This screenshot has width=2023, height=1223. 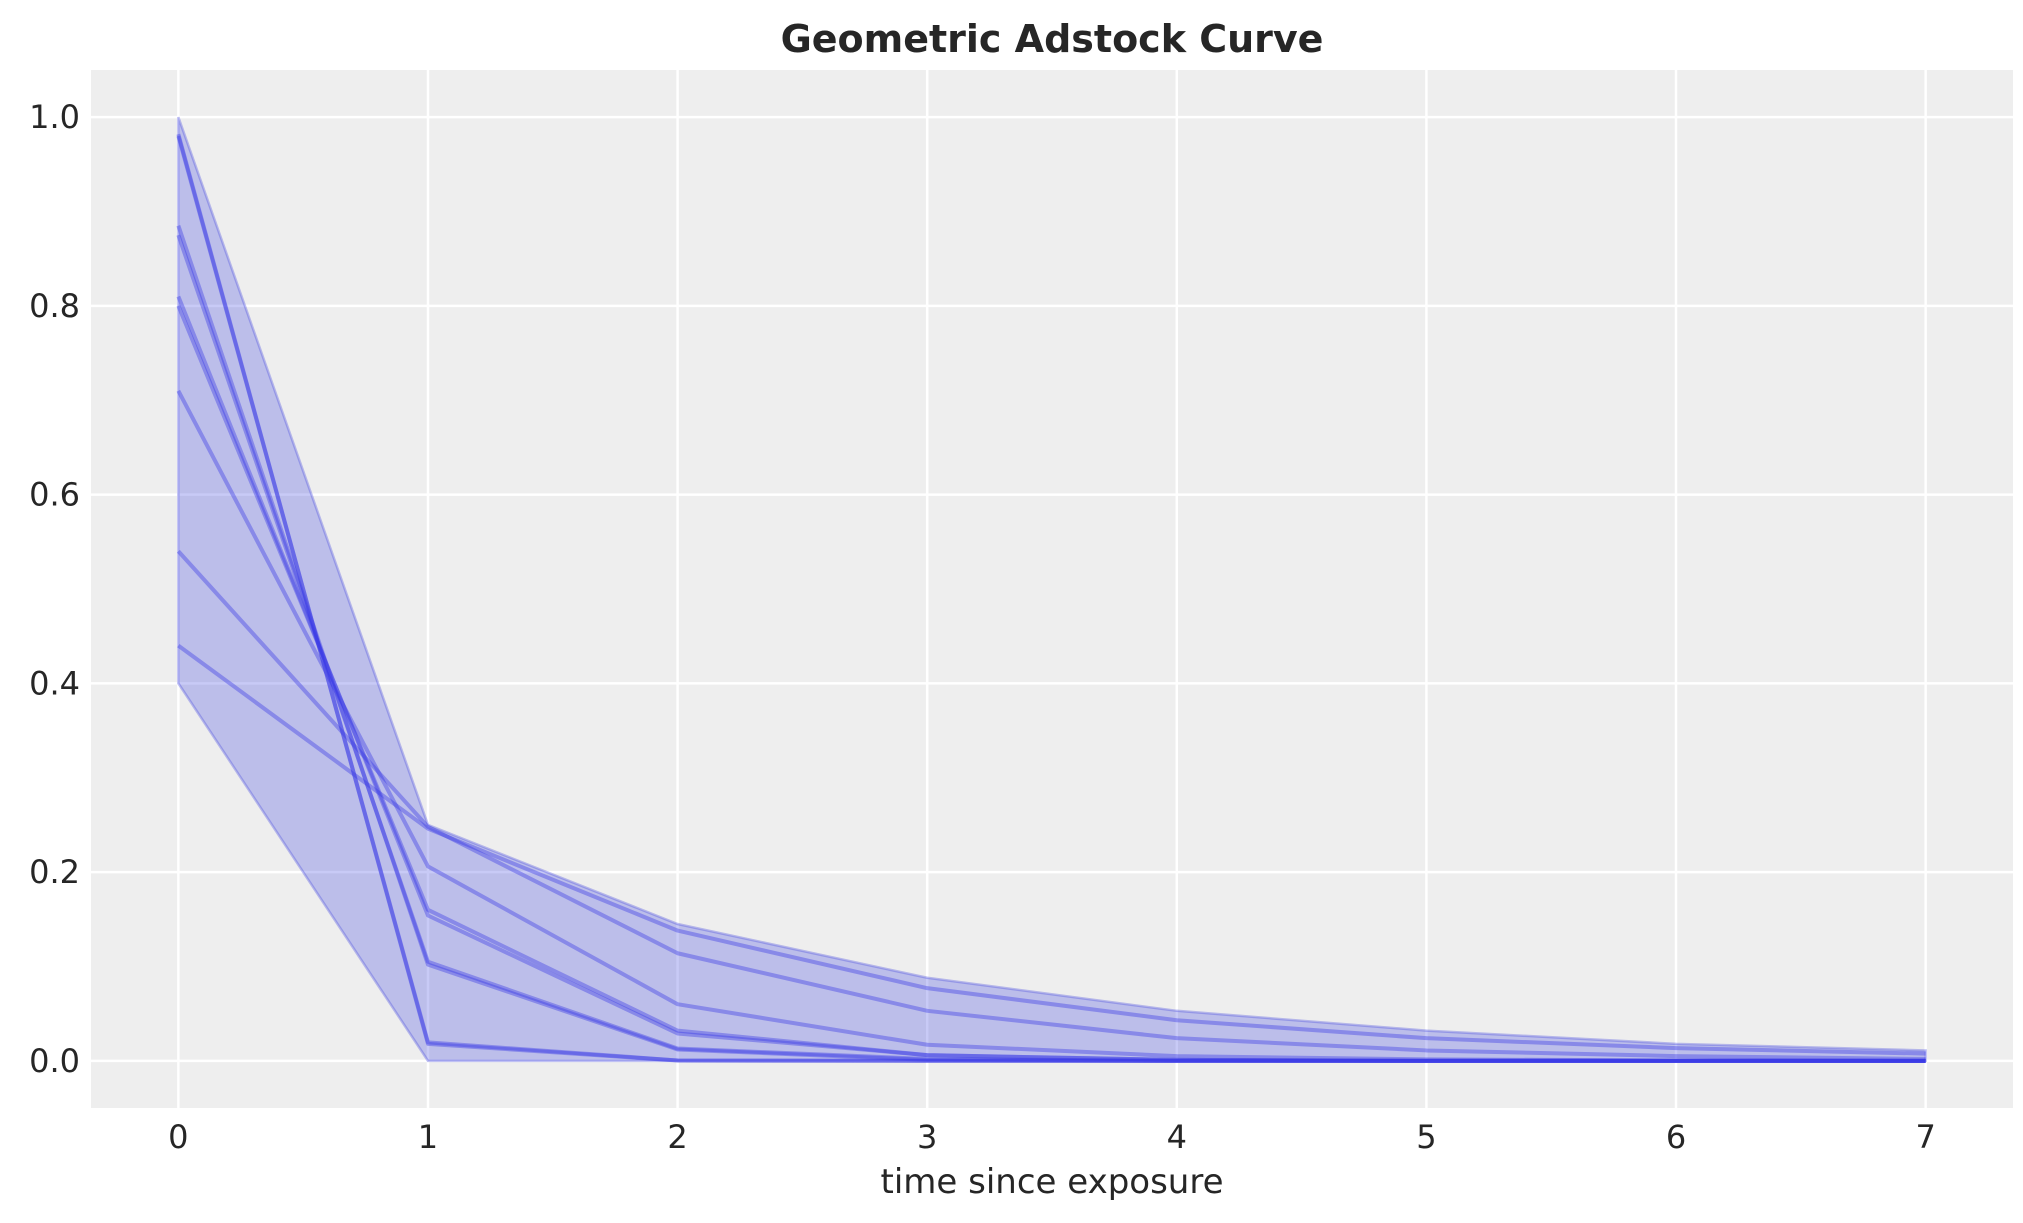 I want to click on y-tick-label: 0.8, so click(x=54, y=306).